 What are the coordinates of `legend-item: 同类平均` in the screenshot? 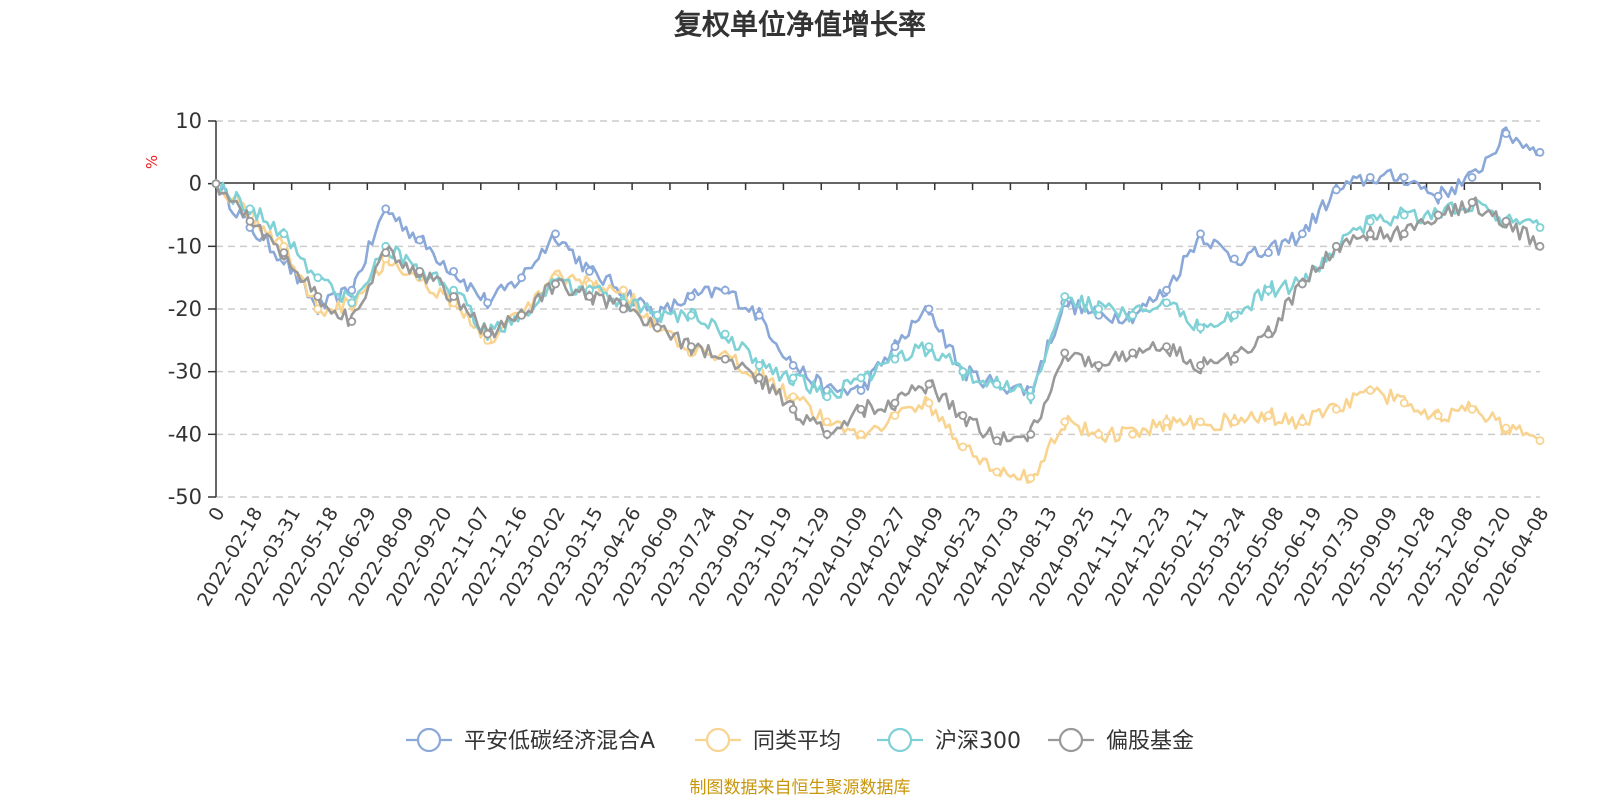 It's located at (768, 740).